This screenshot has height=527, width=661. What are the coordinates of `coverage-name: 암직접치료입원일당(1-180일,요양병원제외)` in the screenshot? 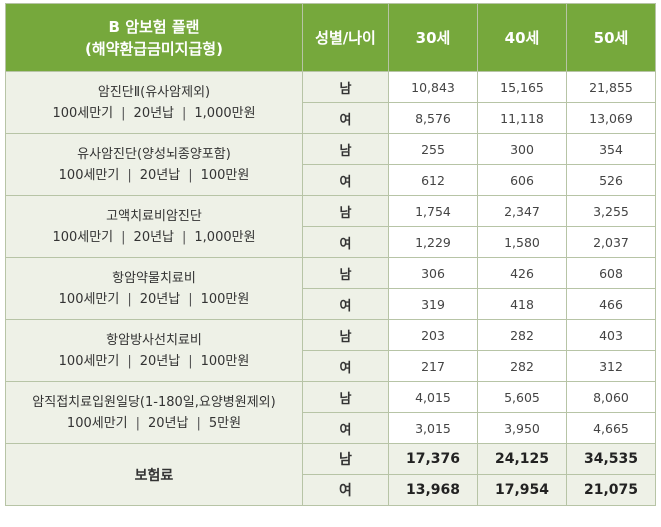 It's located at (154, 402).